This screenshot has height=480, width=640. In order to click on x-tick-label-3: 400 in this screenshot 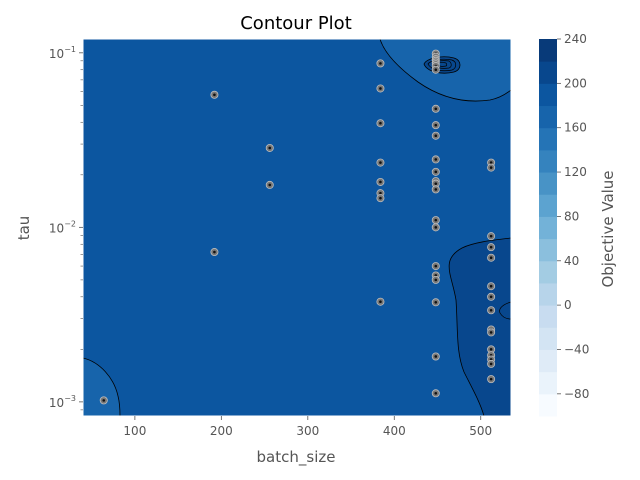, I will do `click(394, 431)`.